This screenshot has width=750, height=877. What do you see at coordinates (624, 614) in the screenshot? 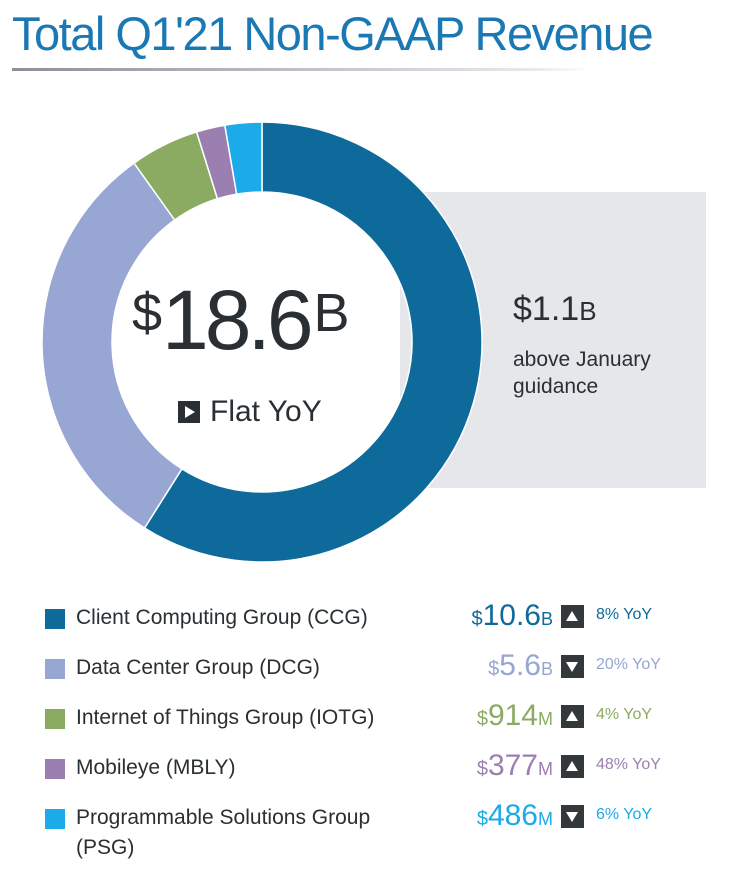
I see `segment-yoy-change: 8% YoY` at bounding box center [624, 614].